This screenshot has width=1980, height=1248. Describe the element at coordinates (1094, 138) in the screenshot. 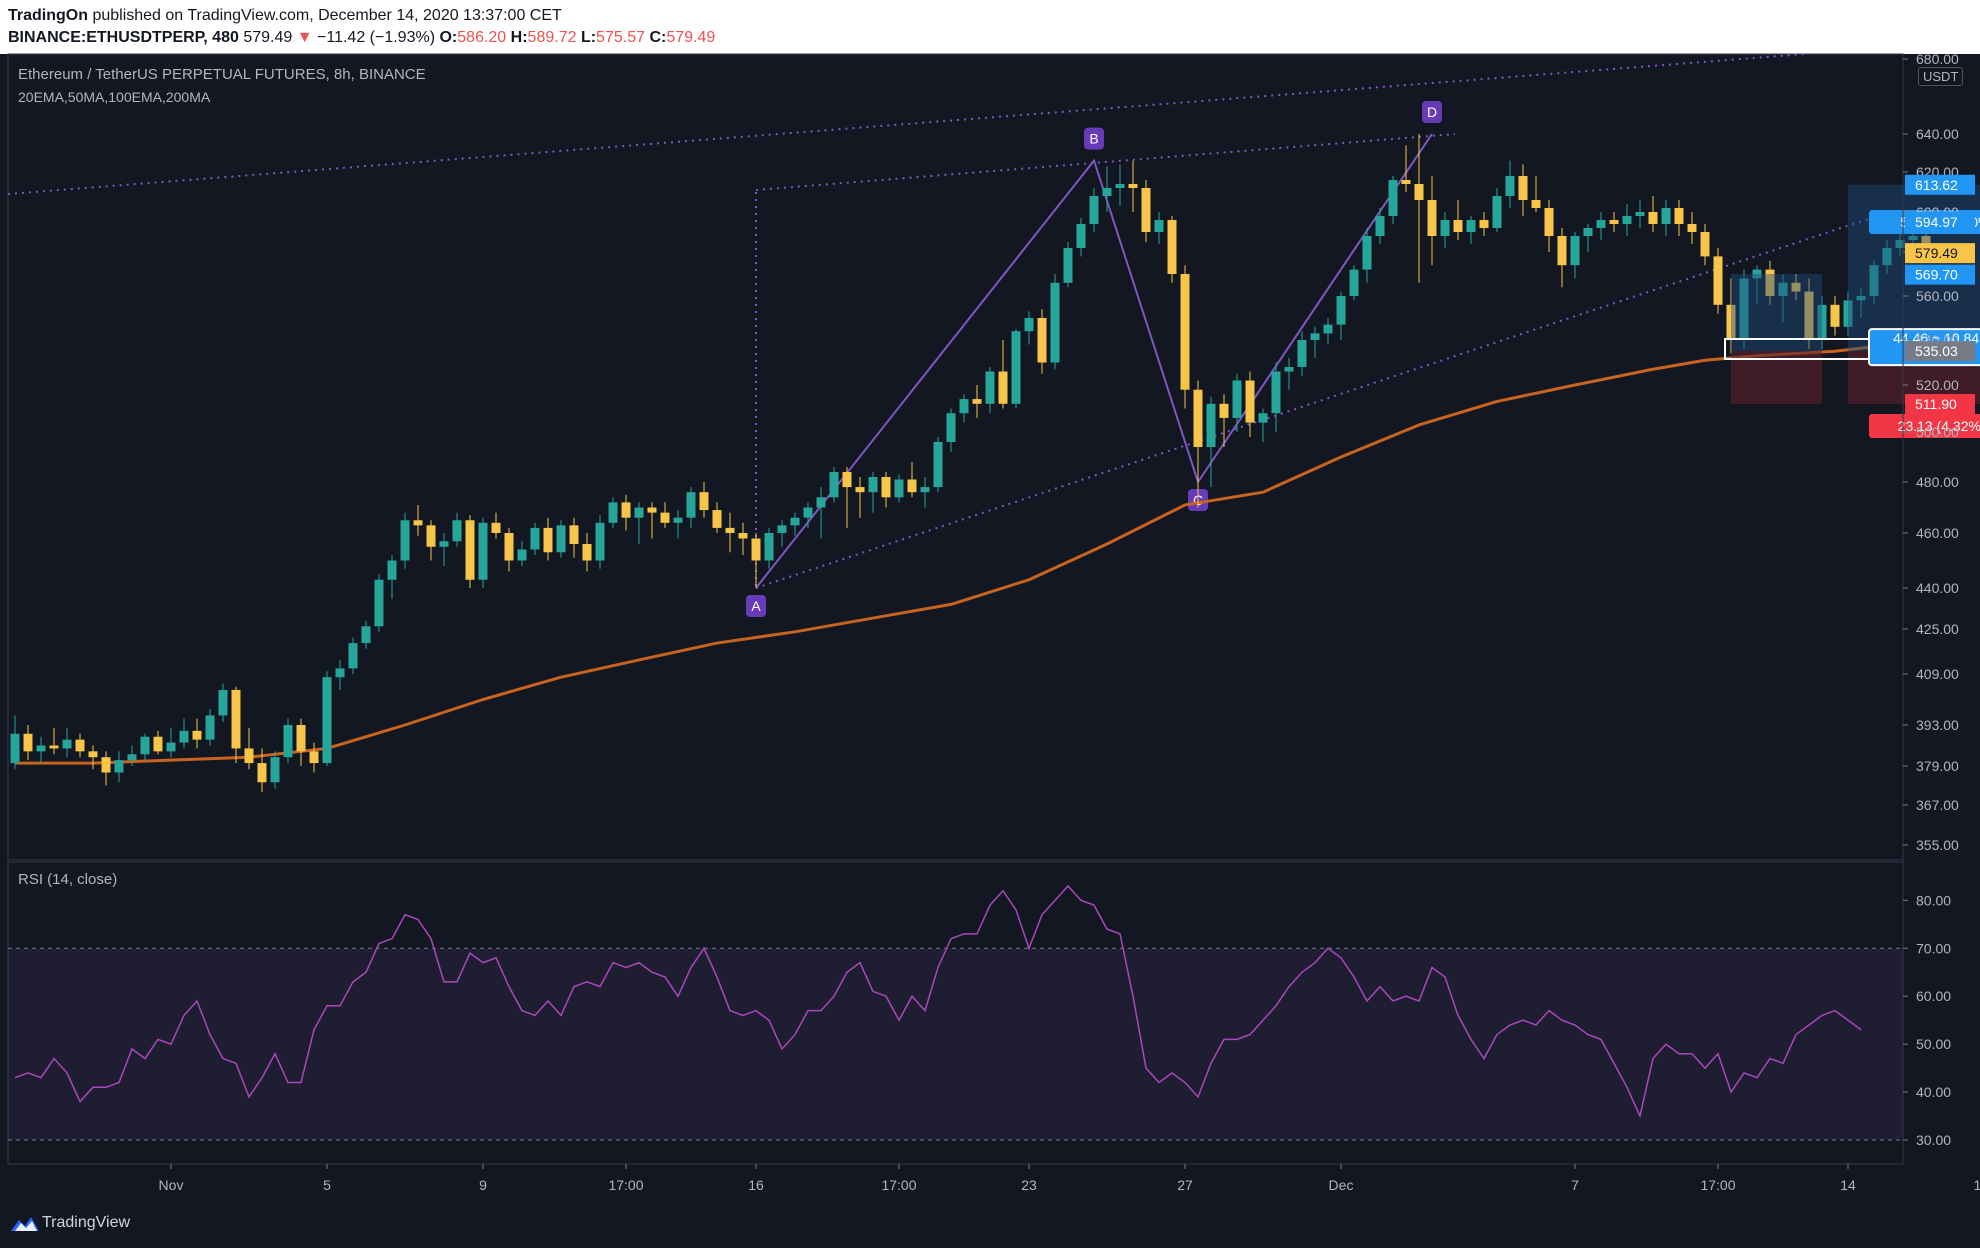

I see `abcd-label-B` at that location.